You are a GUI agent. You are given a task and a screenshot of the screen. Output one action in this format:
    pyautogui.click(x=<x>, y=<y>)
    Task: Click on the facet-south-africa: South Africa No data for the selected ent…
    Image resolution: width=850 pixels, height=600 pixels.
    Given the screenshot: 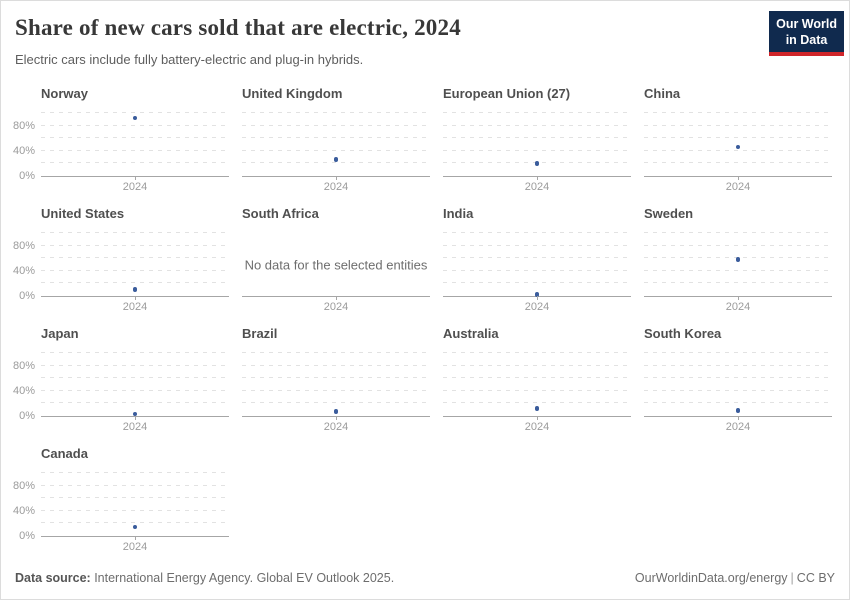 What is the action you would take?
    pyautogui.click(x=336, y=261)
    